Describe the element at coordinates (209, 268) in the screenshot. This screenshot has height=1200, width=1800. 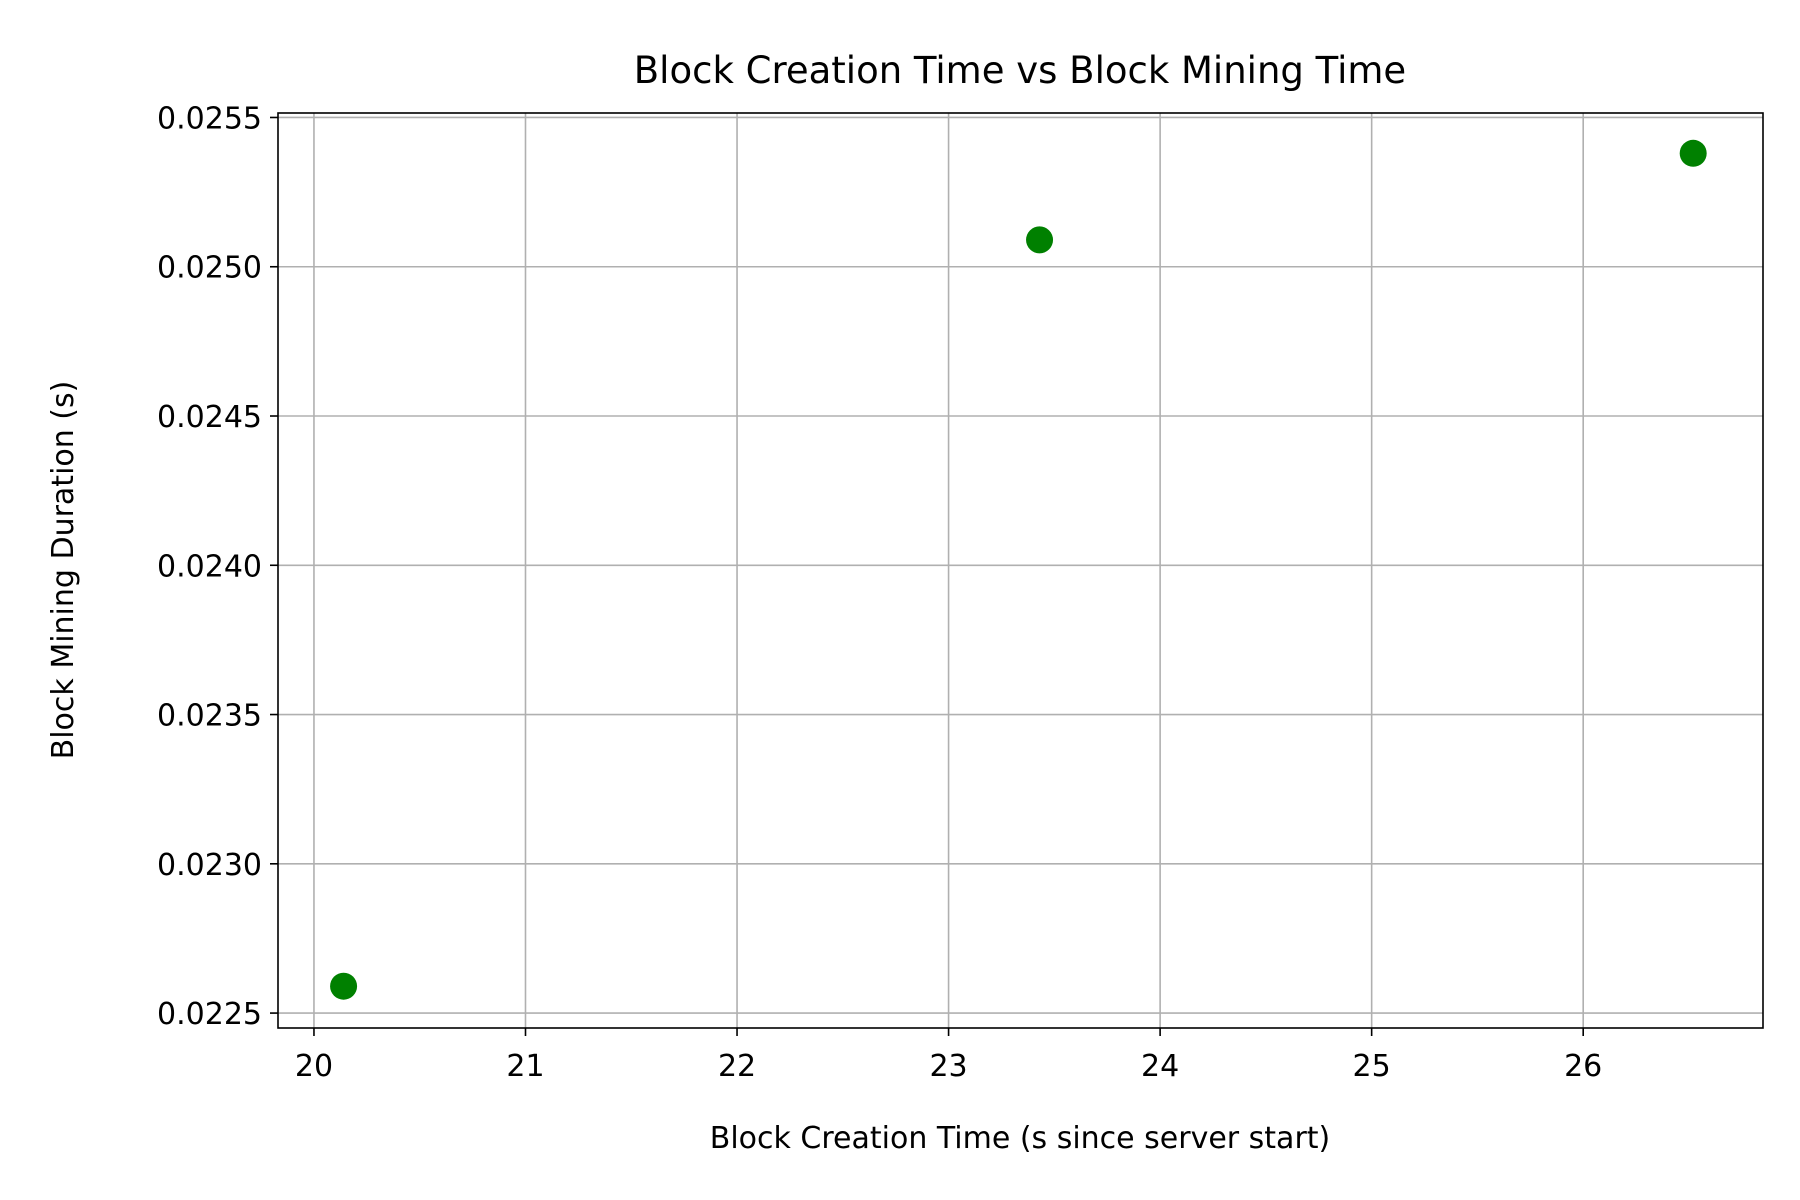
I see `y-tick-label: 0.0250` at that location.